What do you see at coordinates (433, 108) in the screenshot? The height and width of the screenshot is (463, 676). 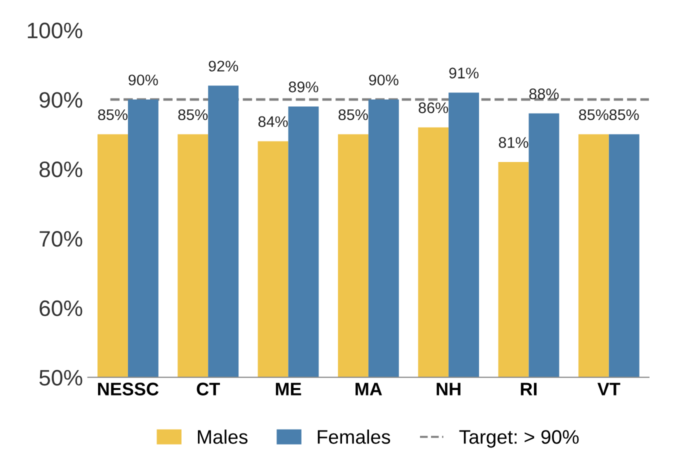 I see `data-label: 86%` at bounding box center [433, 108].